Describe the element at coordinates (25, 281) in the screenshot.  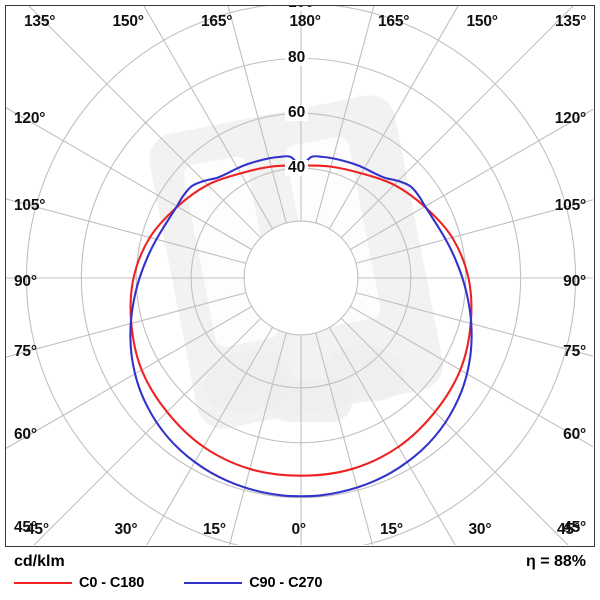
I see `angle-label-left-2: 90°` at that location.